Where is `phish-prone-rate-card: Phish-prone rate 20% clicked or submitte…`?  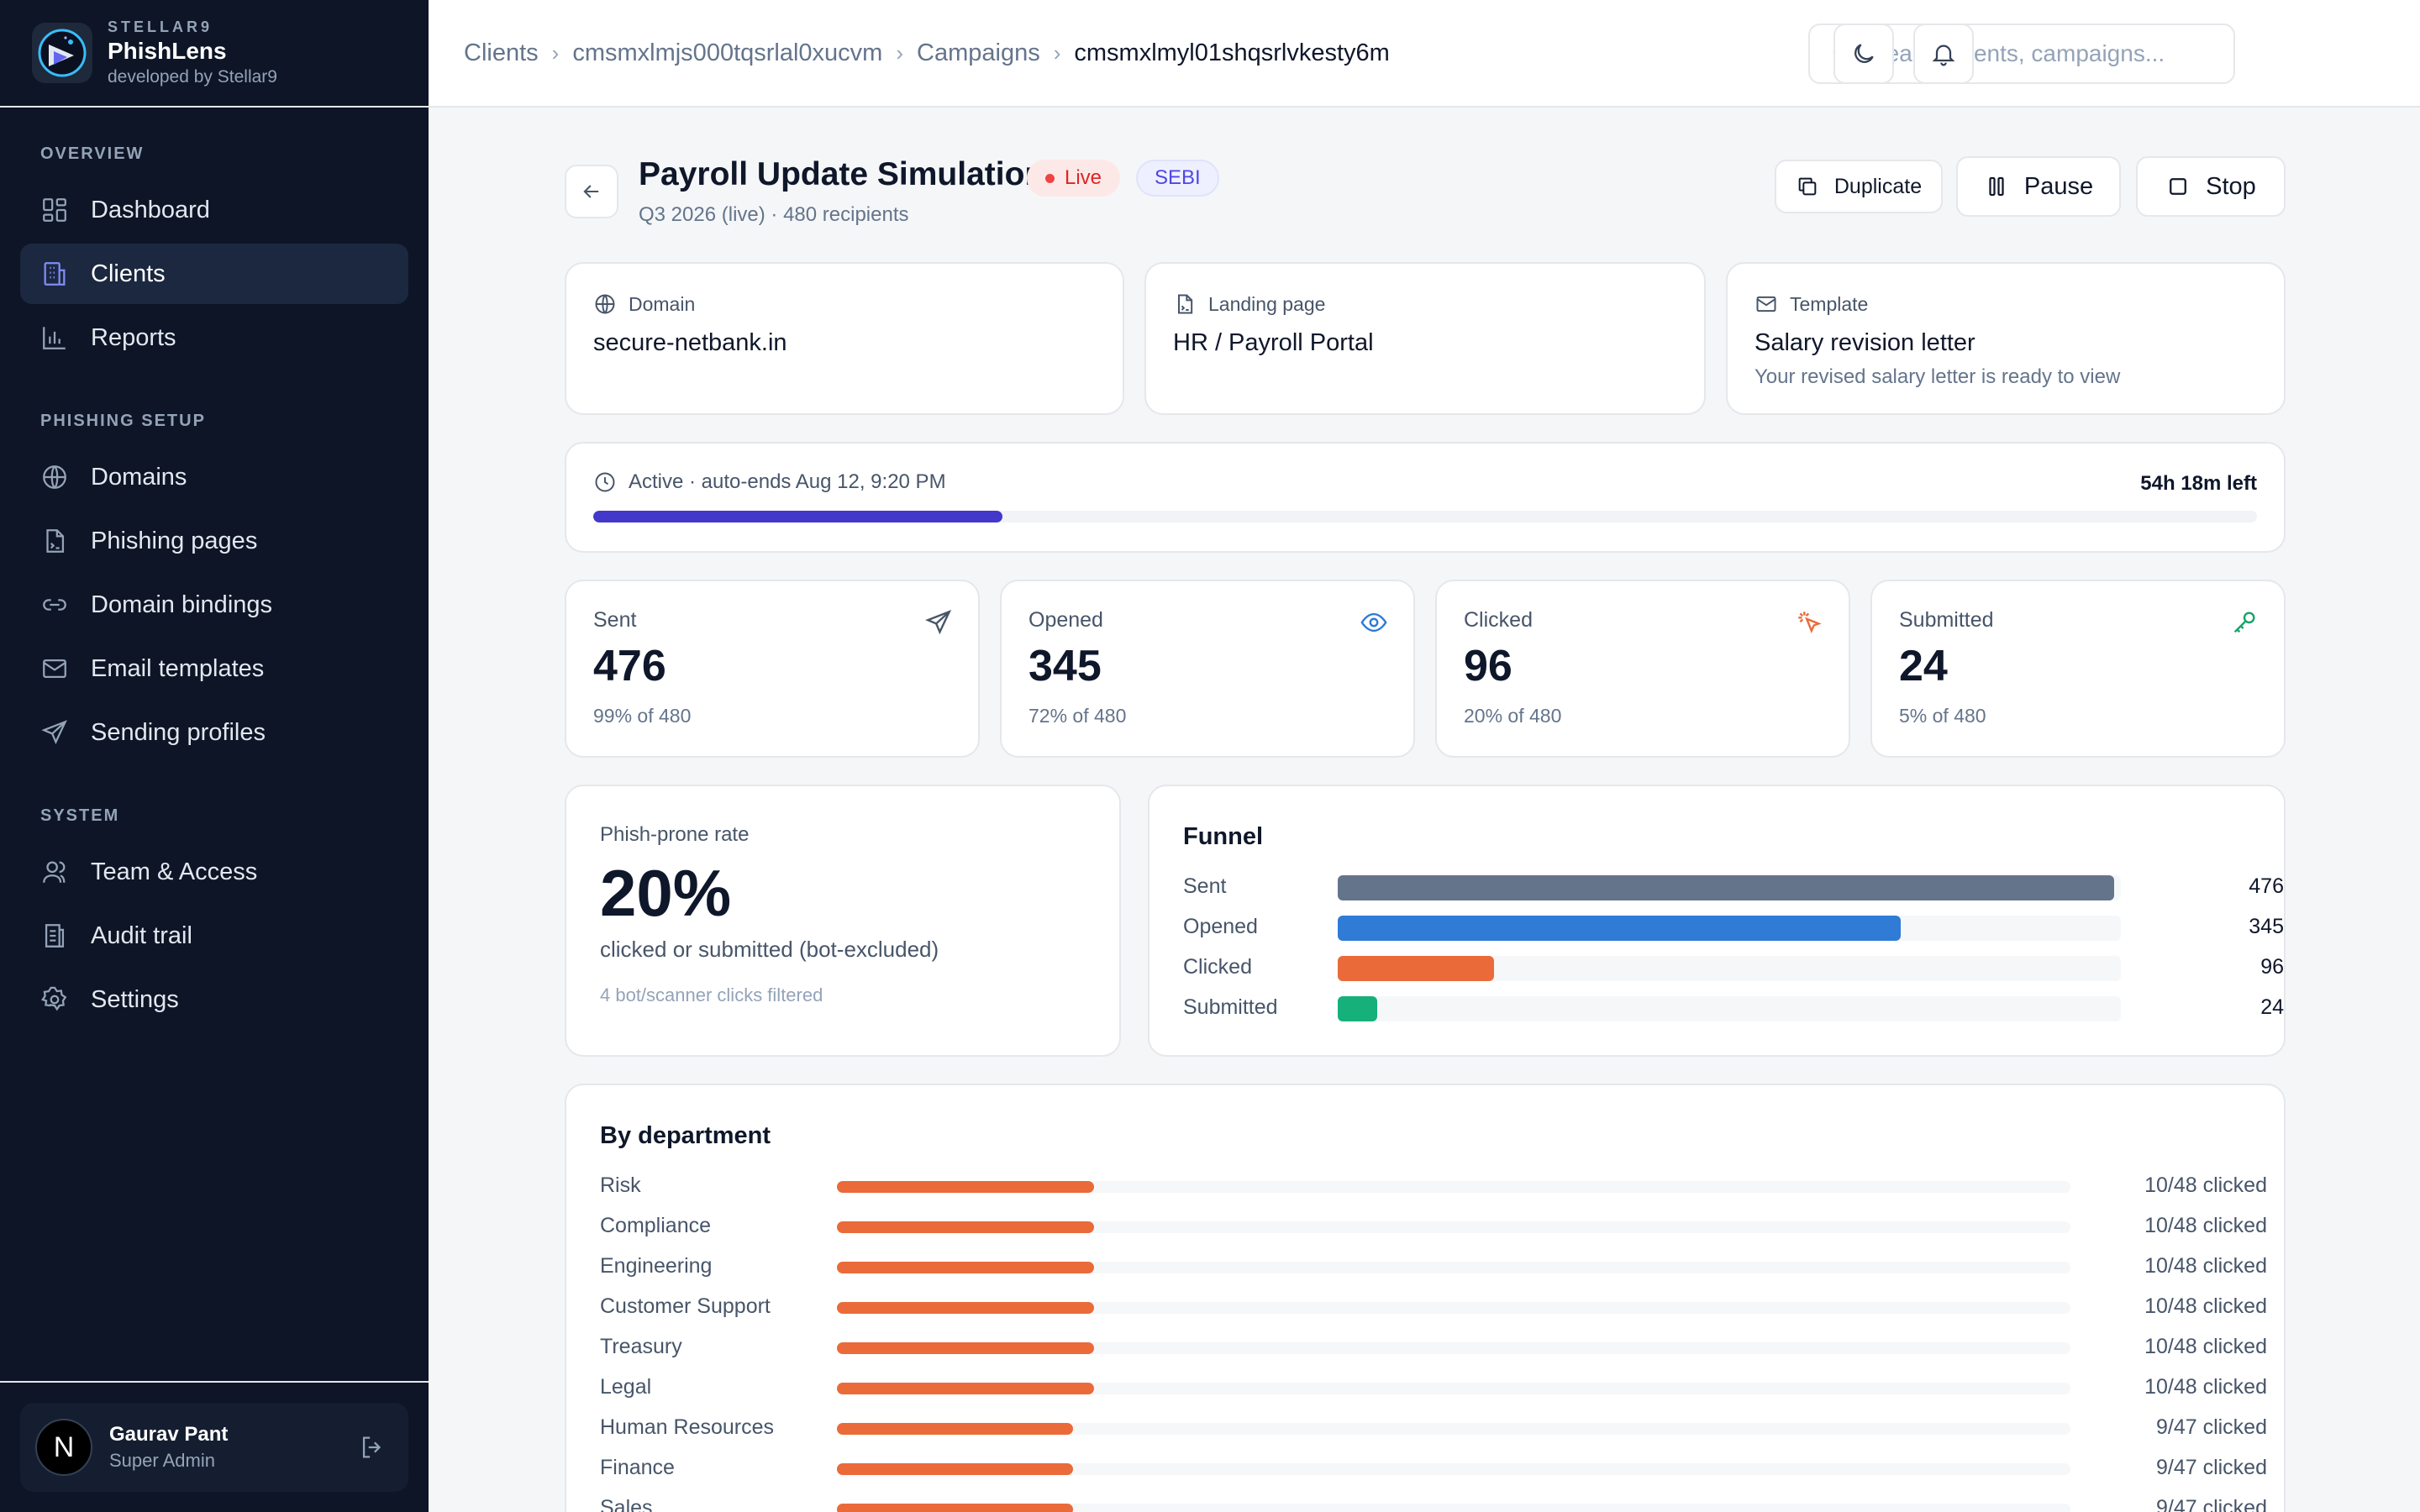
phish-prone-rate-card: Phish-prone rate 20% clicked or submitte… is located at coordinates (843, 921).